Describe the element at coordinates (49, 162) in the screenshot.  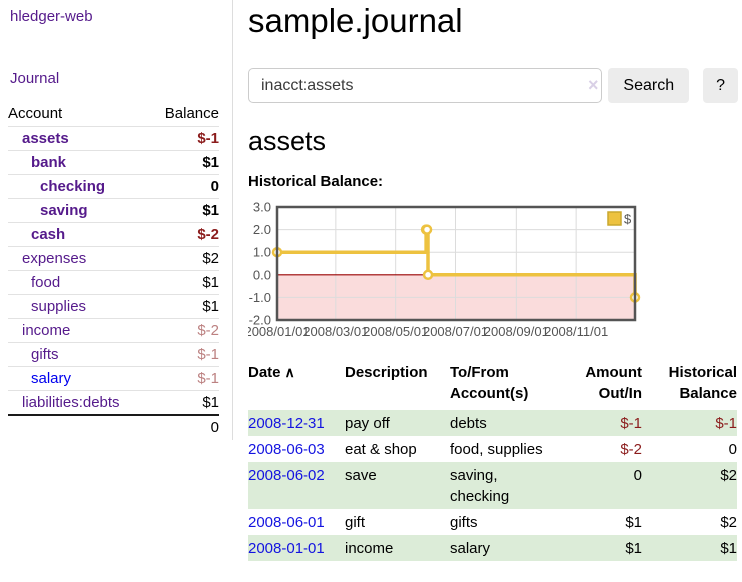
I see `account-link: bank` at that location.